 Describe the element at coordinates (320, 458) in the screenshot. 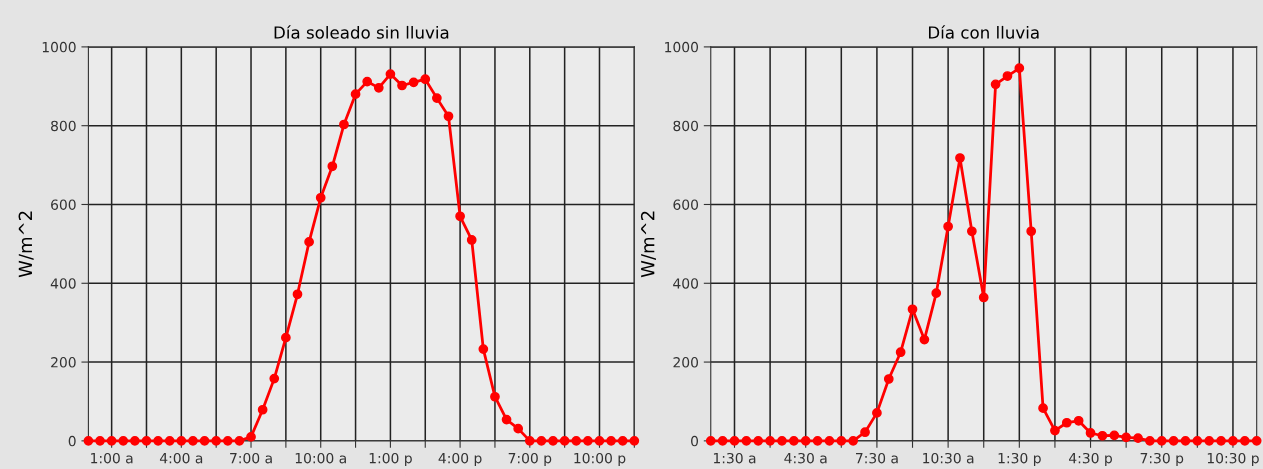

I see `x-tick-label: 10:00 a` at that location.